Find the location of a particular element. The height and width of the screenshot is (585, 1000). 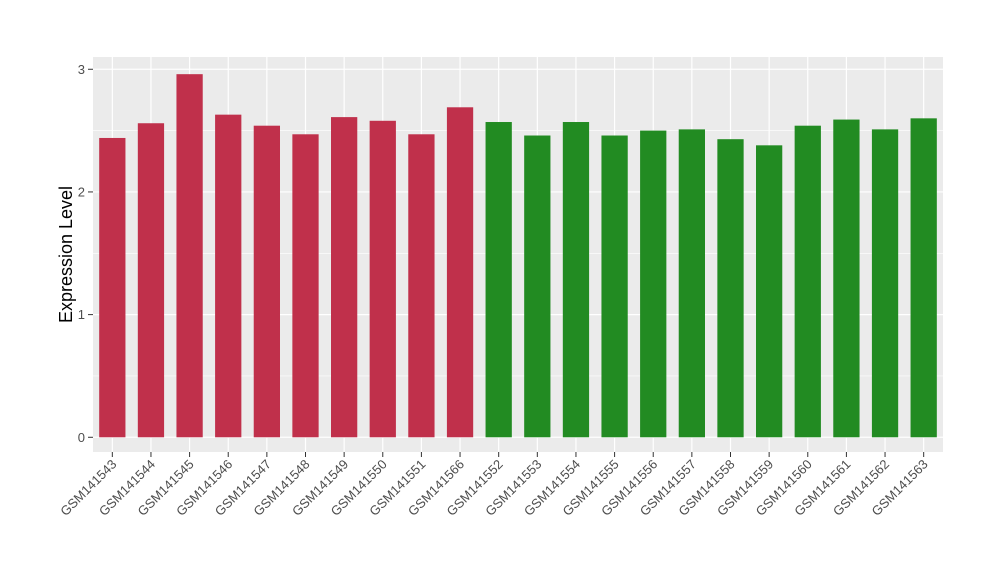

y-tick-label: 0 is located at coordinates (81, 437).